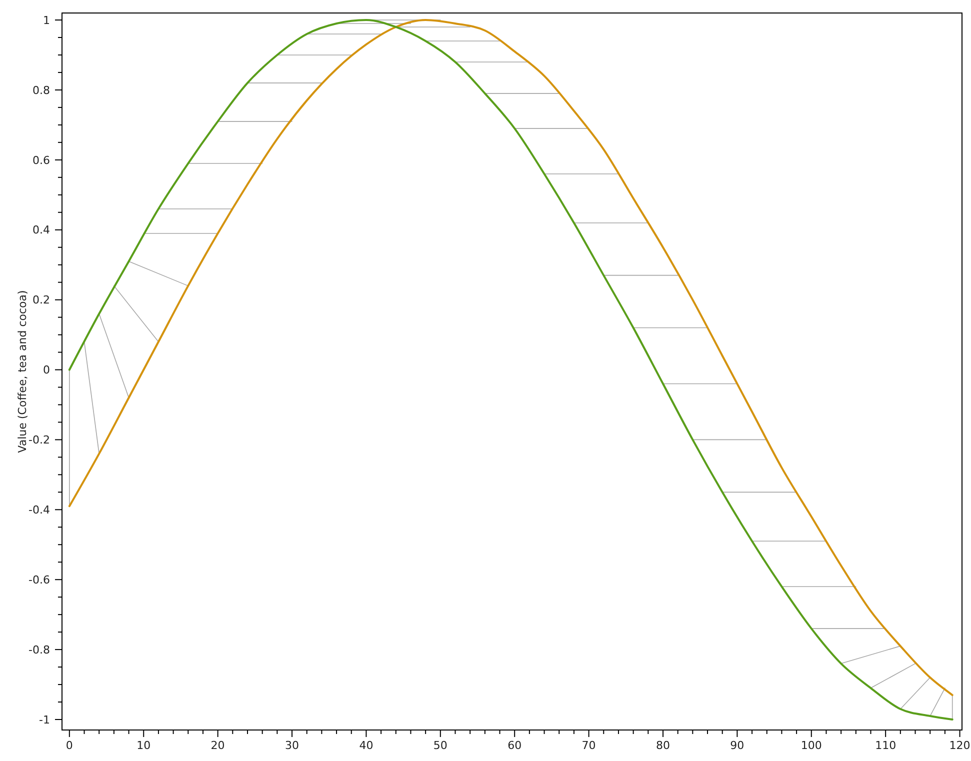 Image resolution: width=971 pixels, height=761 pixels. I want to click on x-tick-label: 80, so click(663, 745).